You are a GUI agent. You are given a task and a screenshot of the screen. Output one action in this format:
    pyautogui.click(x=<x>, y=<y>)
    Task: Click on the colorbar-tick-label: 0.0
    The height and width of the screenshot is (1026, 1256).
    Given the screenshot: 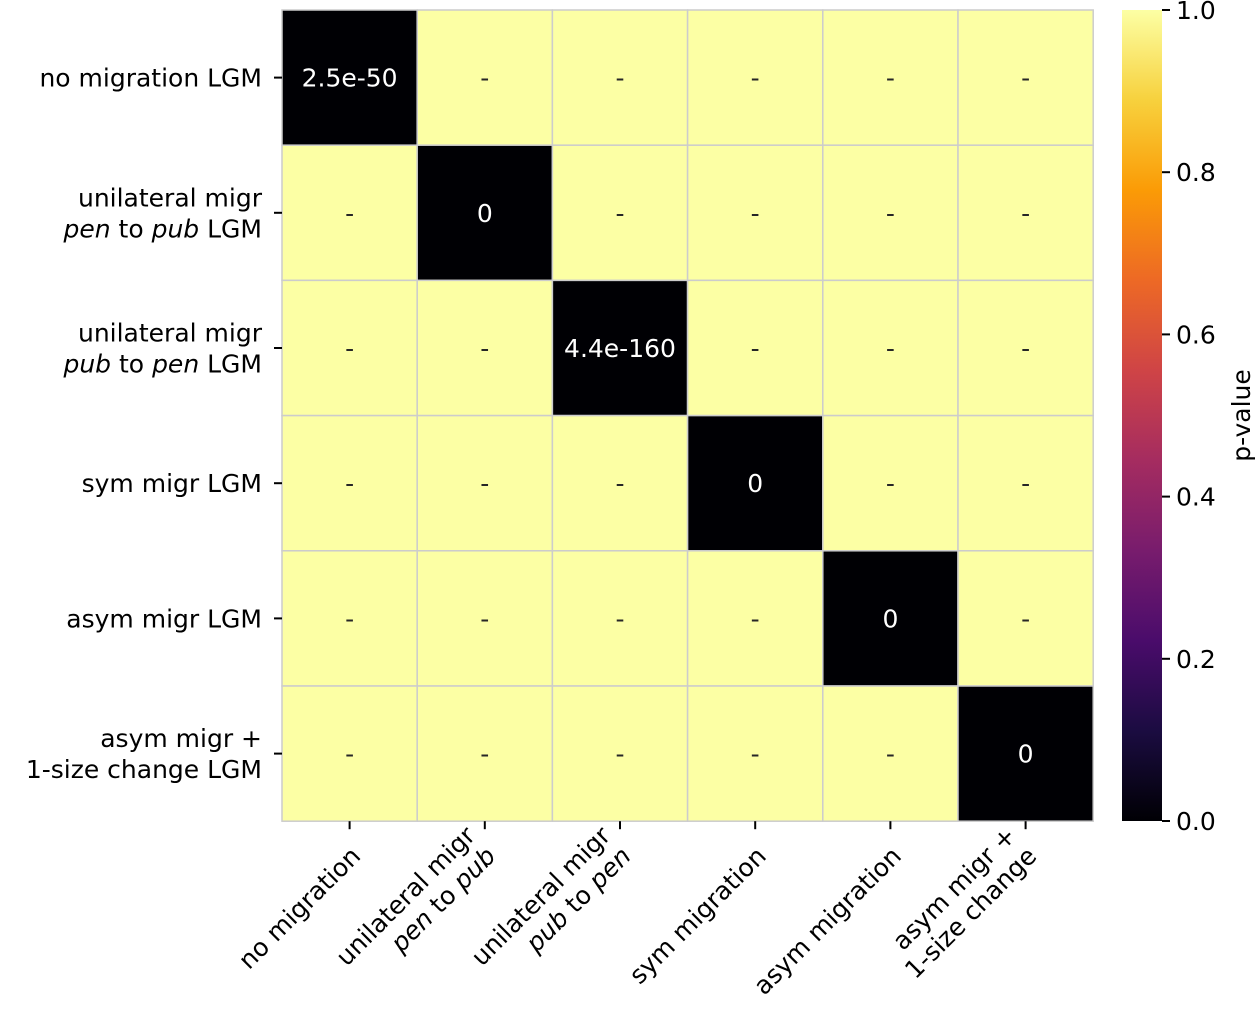 What is the action you would take?
    pyautogui.click(x=1196, y=821)
    